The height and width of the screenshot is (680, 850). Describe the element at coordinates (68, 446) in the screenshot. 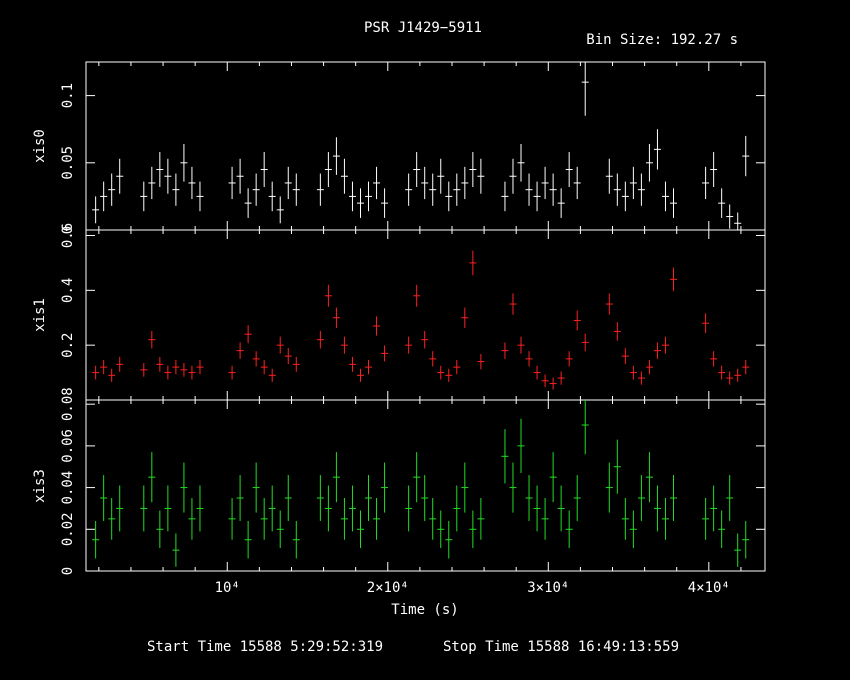

I see `xis3-ytick-label-3: 0.06` at that location.